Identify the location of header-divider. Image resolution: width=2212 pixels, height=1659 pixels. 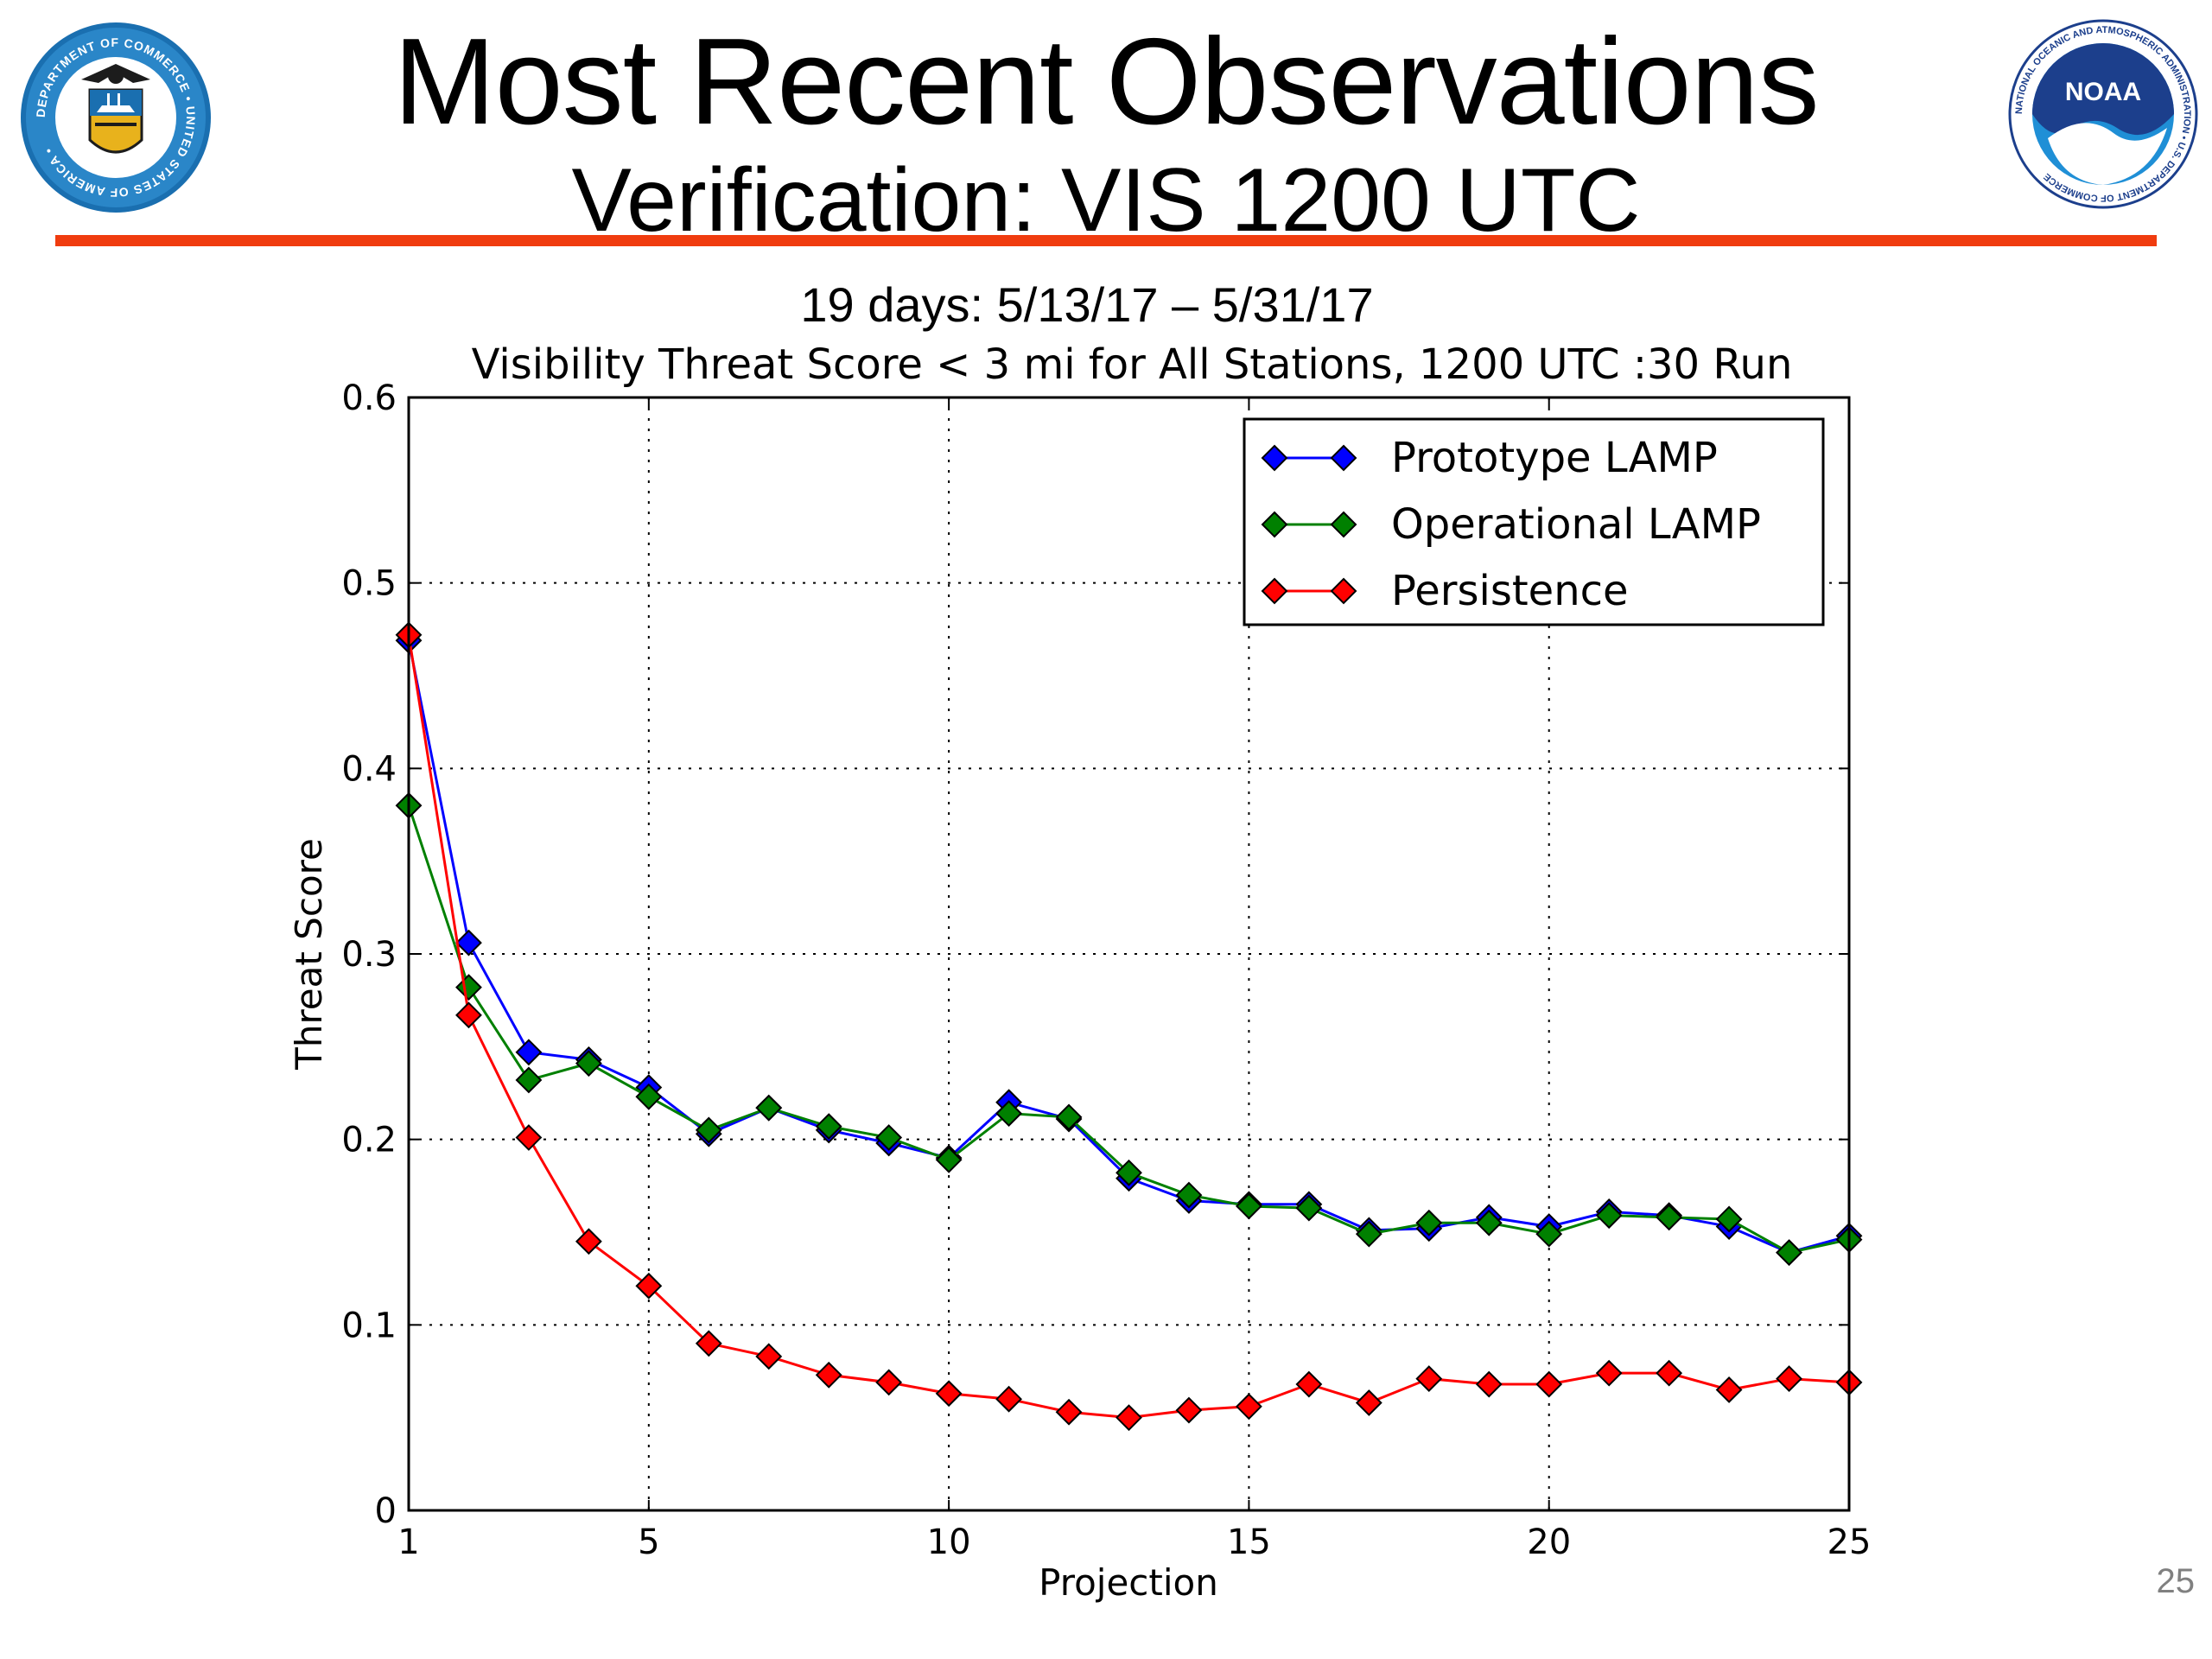
(1106, 240).